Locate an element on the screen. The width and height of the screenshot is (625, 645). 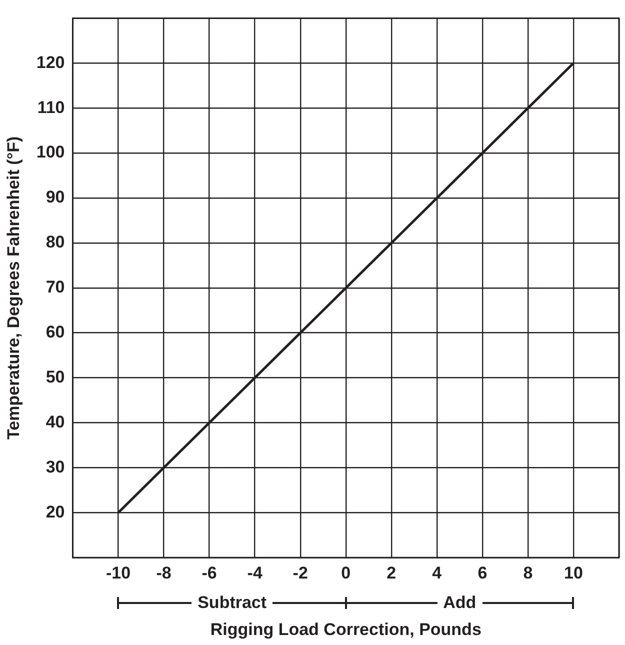
text: Subtract is located at coordinates (232, 603).